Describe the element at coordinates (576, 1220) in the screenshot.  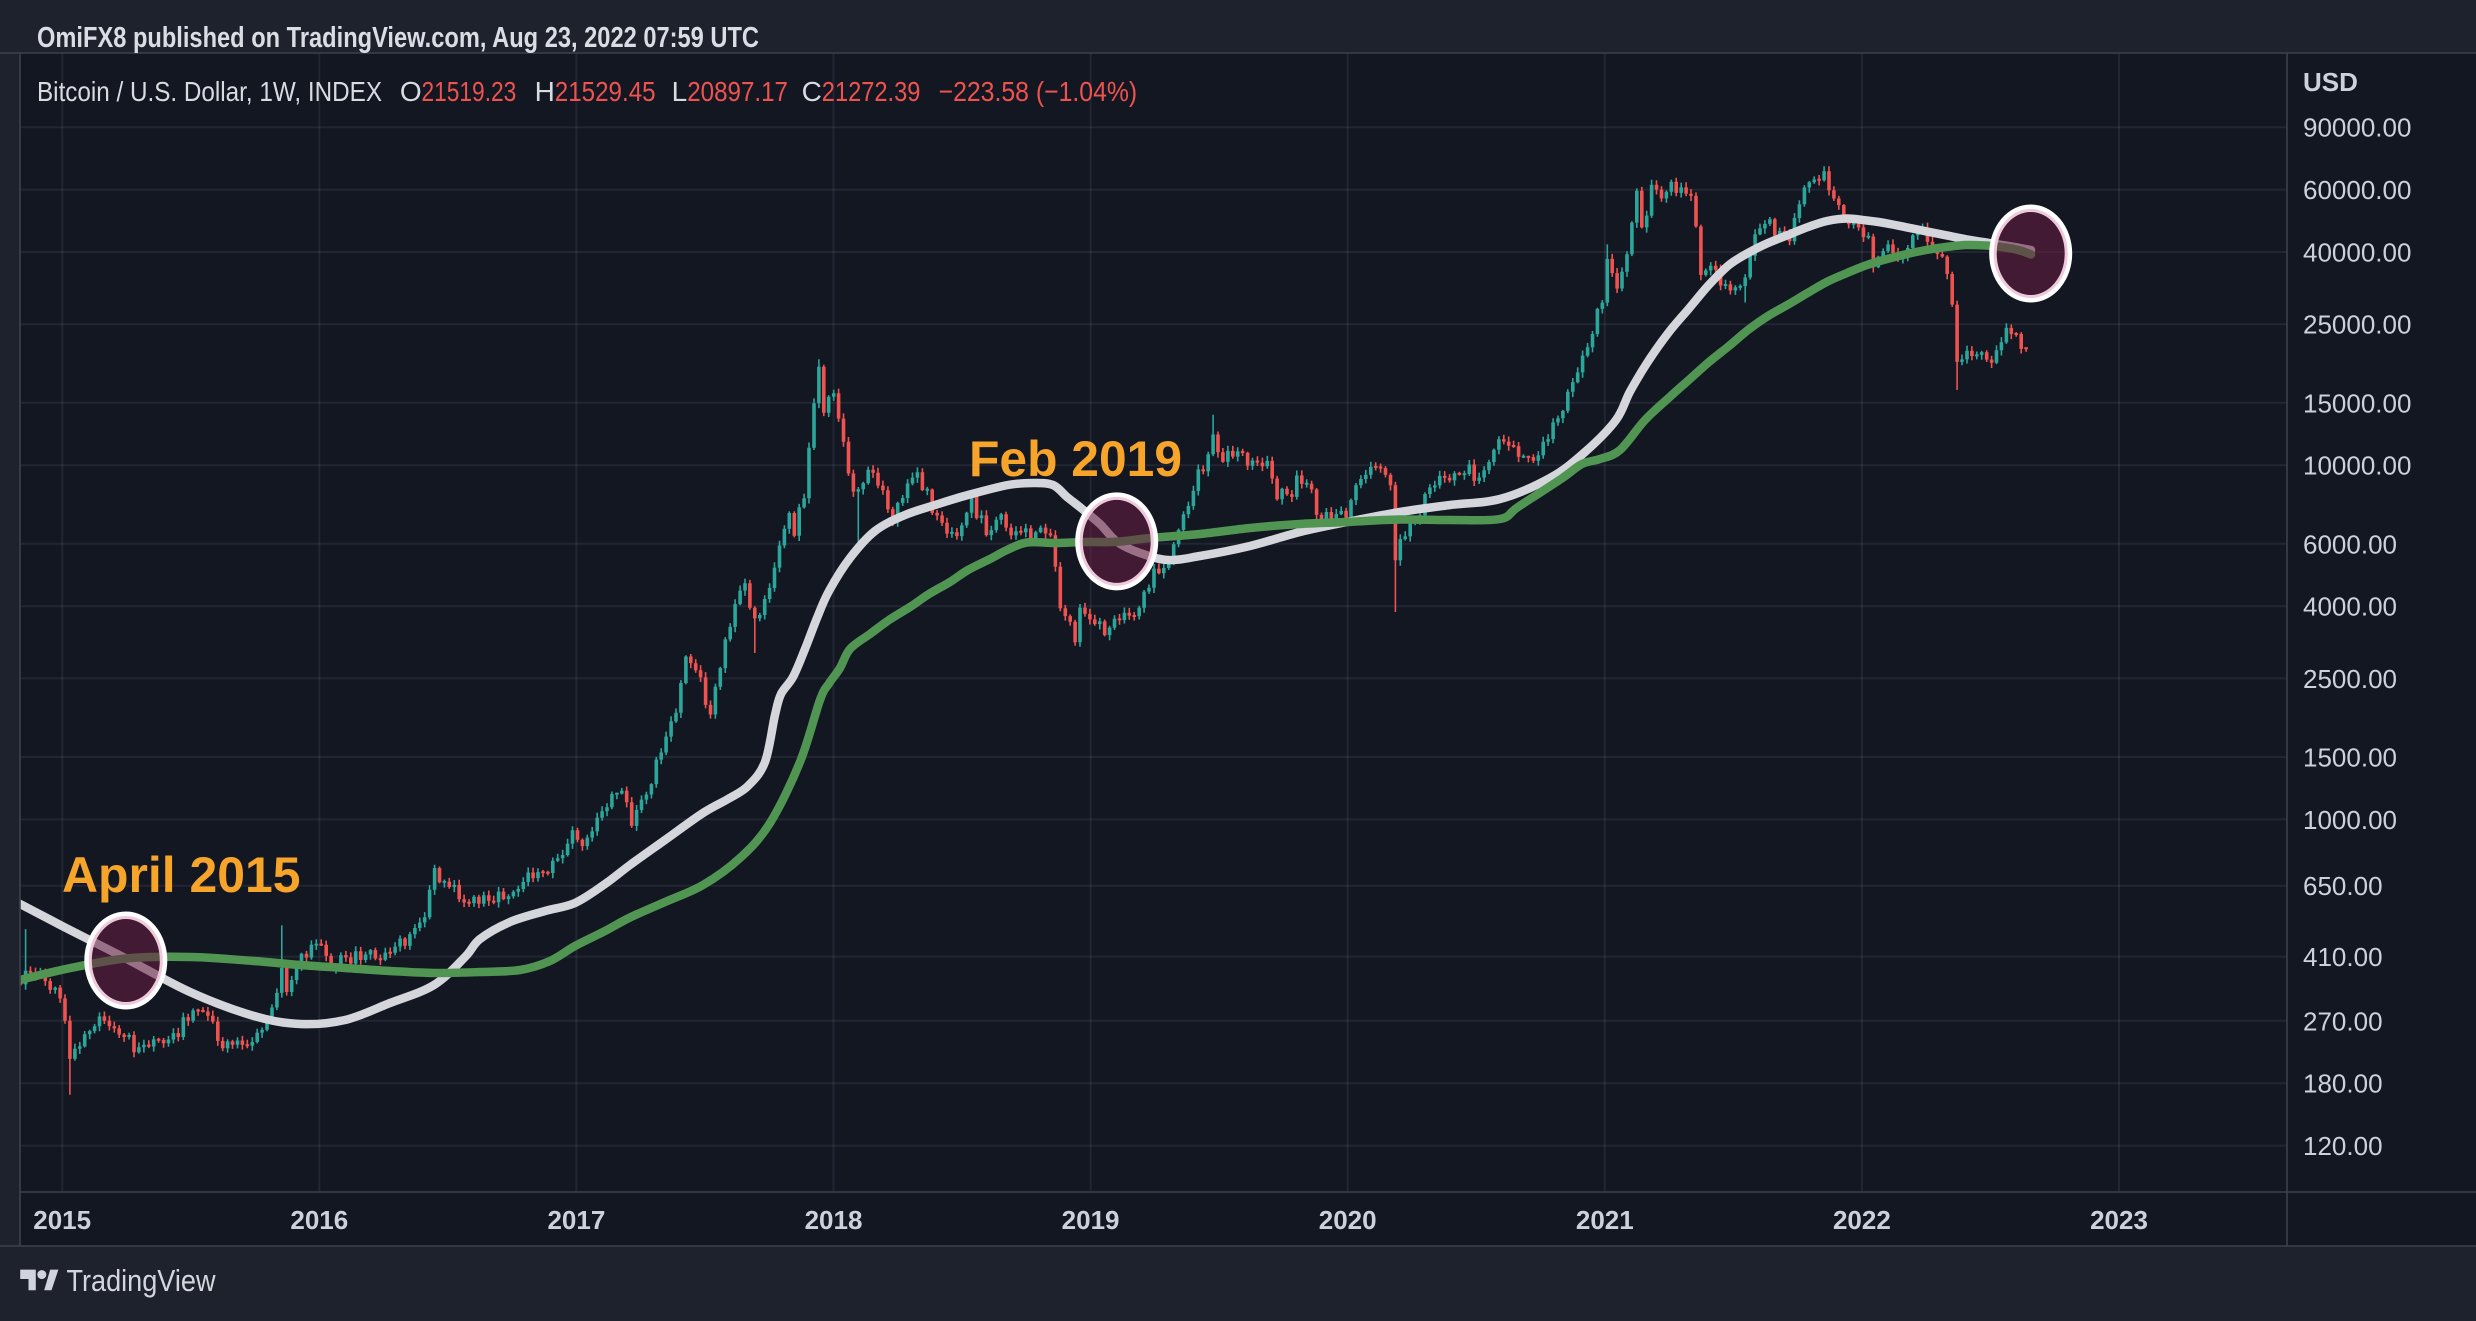
I see `svg-text: 2017` at that location.